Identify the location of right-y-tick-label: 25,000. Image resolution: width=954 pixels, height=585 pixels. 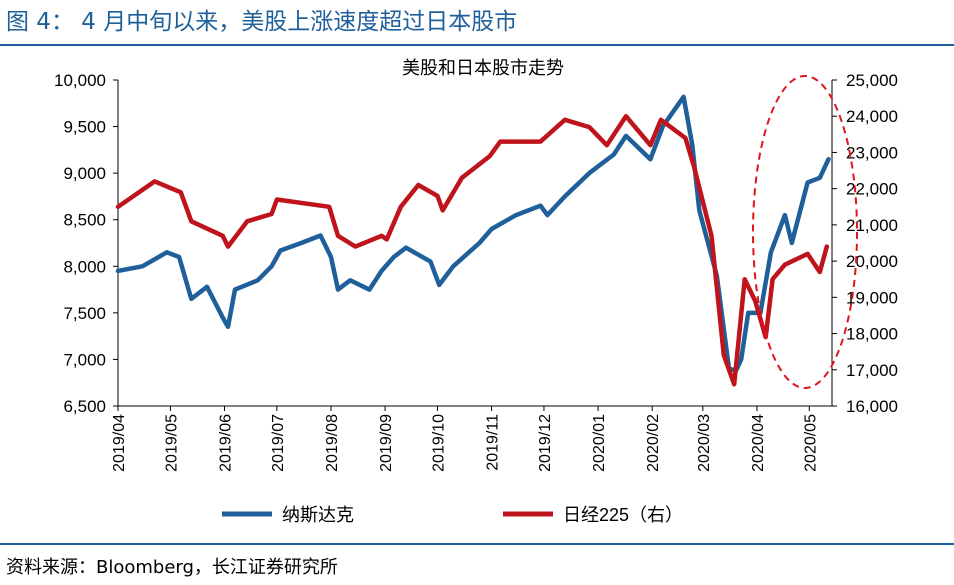
(872, 80).